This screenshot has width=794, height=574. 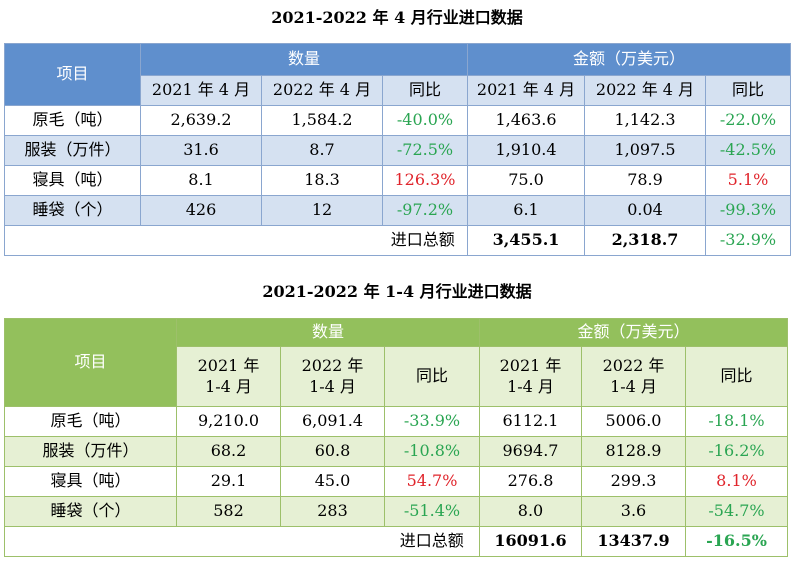 What do you see at coordinates (90, 362) in the screenshot?
I see `table2-header-item: 项目` at bounding box center [90, 362].